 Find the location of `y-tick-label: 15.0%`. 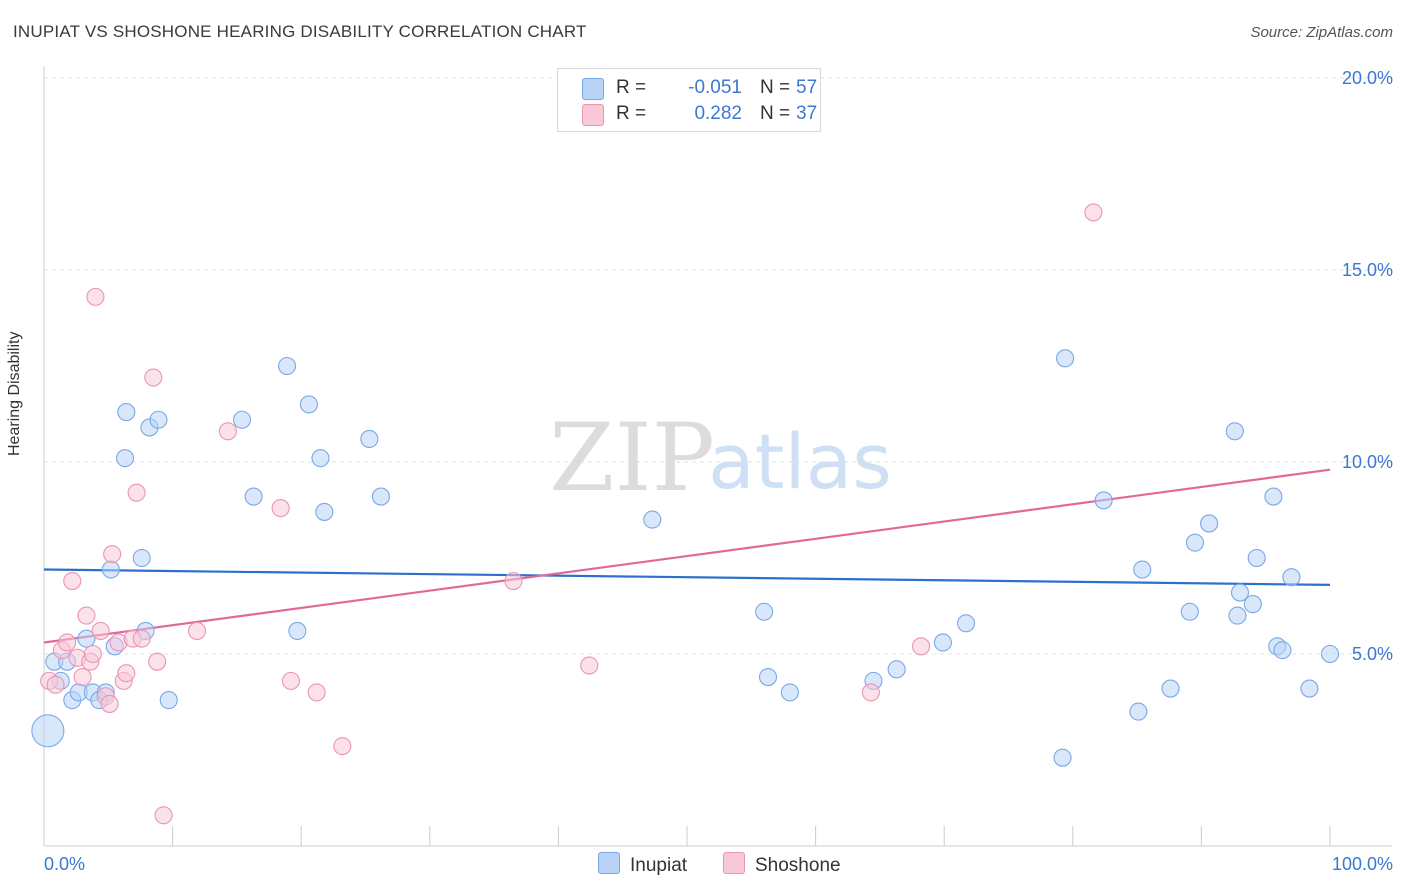

y-tick-label: 15.0% is located at coordinates (1367, 270).